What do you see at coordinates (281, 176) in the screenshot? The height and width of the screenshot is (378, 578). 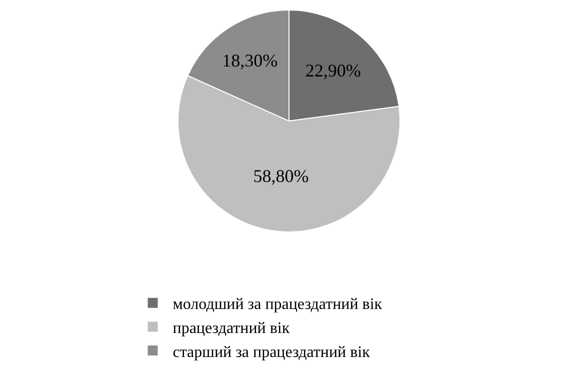 I see `data-label: 58,80%` at bounding box center [281, 176].